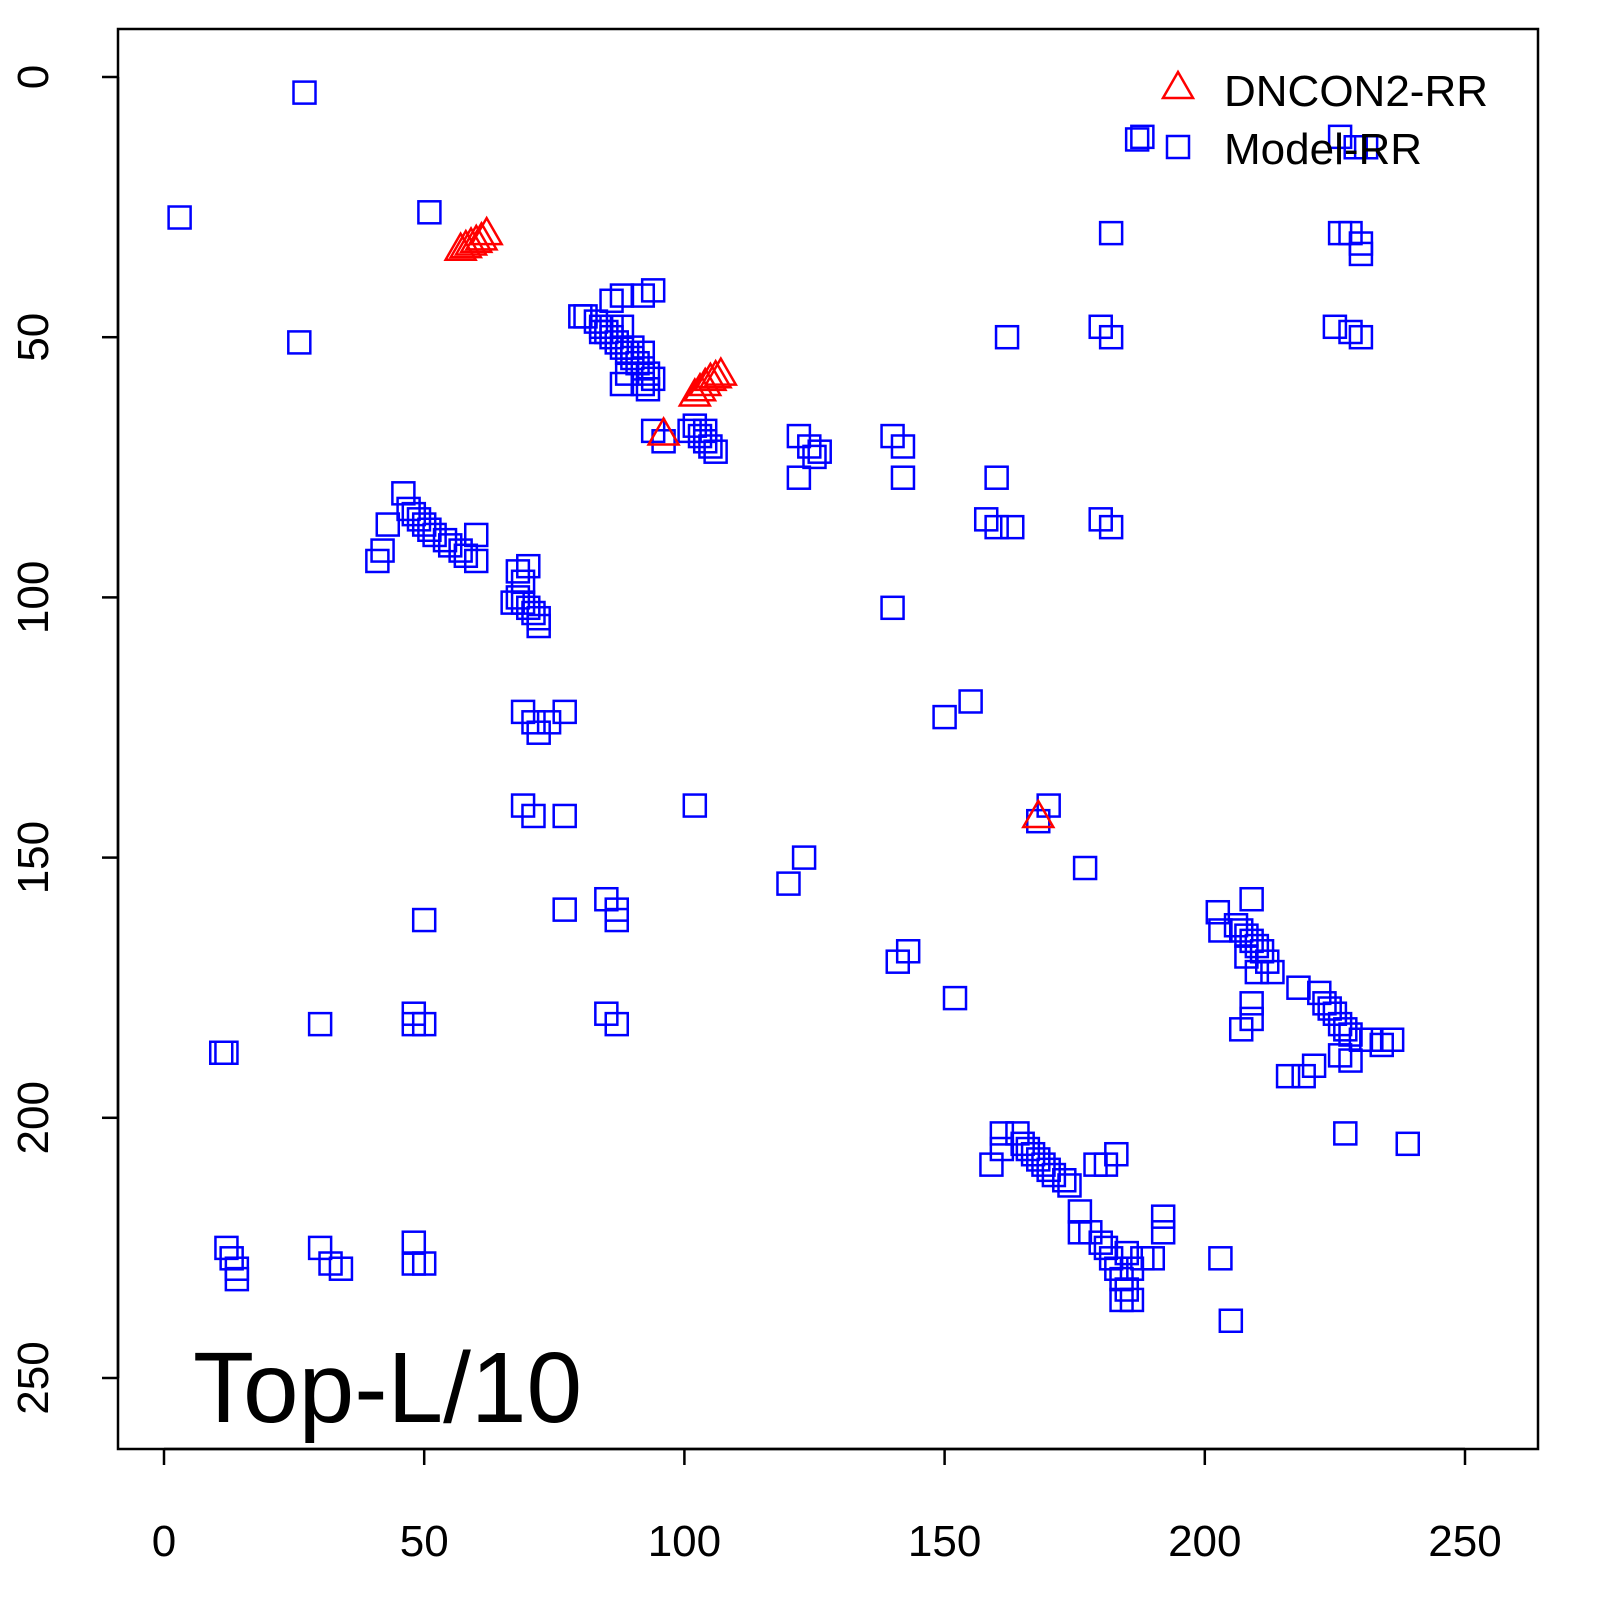  Describe the element at coordinates (164, 1541) in the screenshot. I see `x-tick-label: 0` at that location.